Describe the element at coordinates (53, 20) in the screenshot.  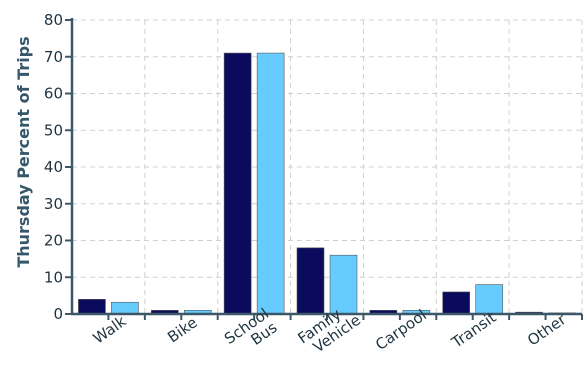
I see `y-tick-label: 80` at that location.